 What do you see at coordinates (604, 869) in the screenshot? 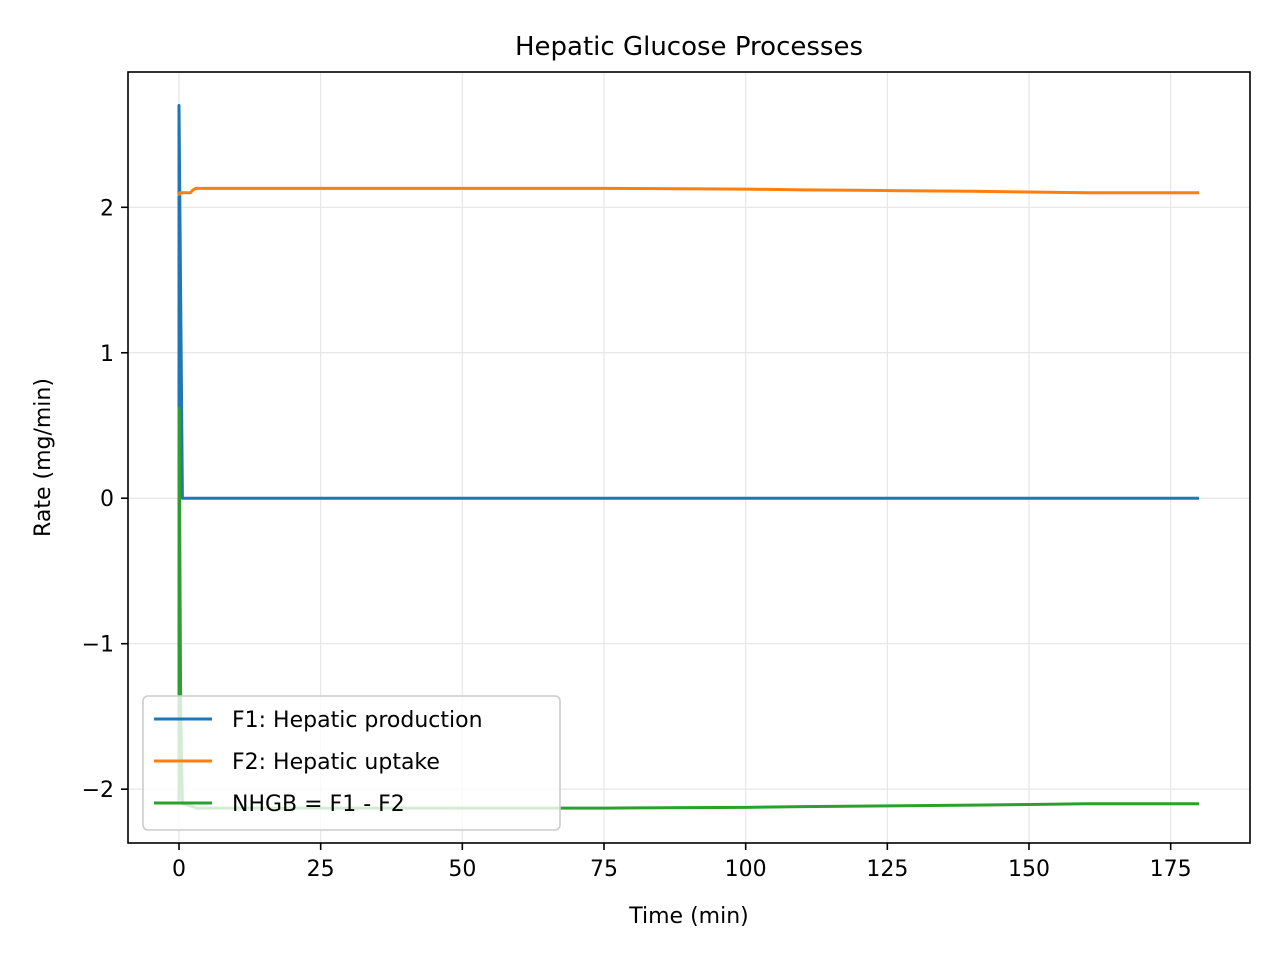
I see `x-tick-label: 75` at bounding box center [604, 869].